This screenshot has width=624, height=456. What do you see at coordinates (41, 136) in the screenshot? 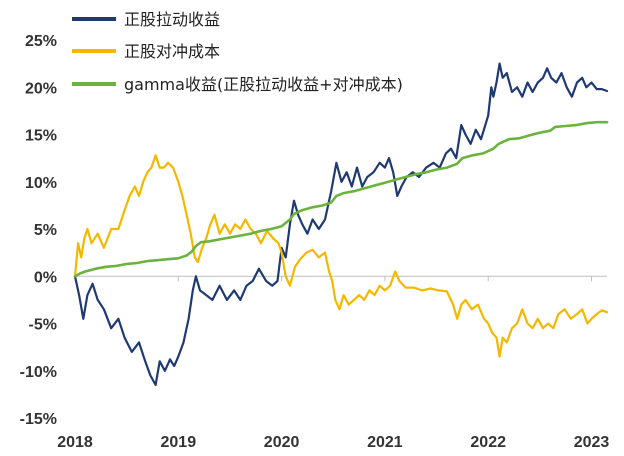
I see `y-tick-label: 15%` at bounding box center [41, 136].